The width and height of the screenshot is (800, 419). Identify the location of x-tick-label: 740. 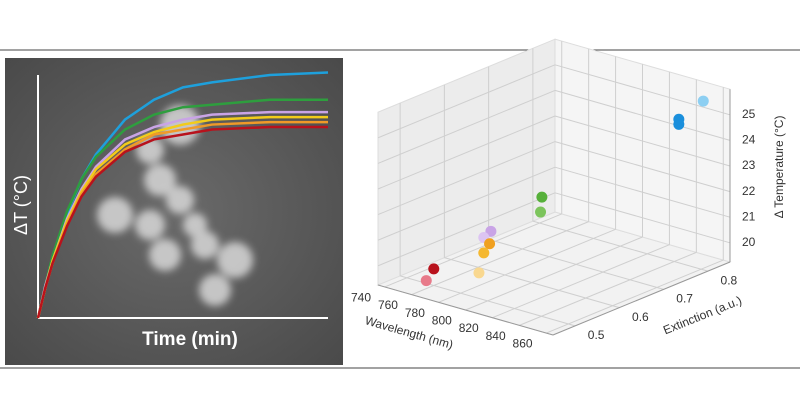
(361, 297).